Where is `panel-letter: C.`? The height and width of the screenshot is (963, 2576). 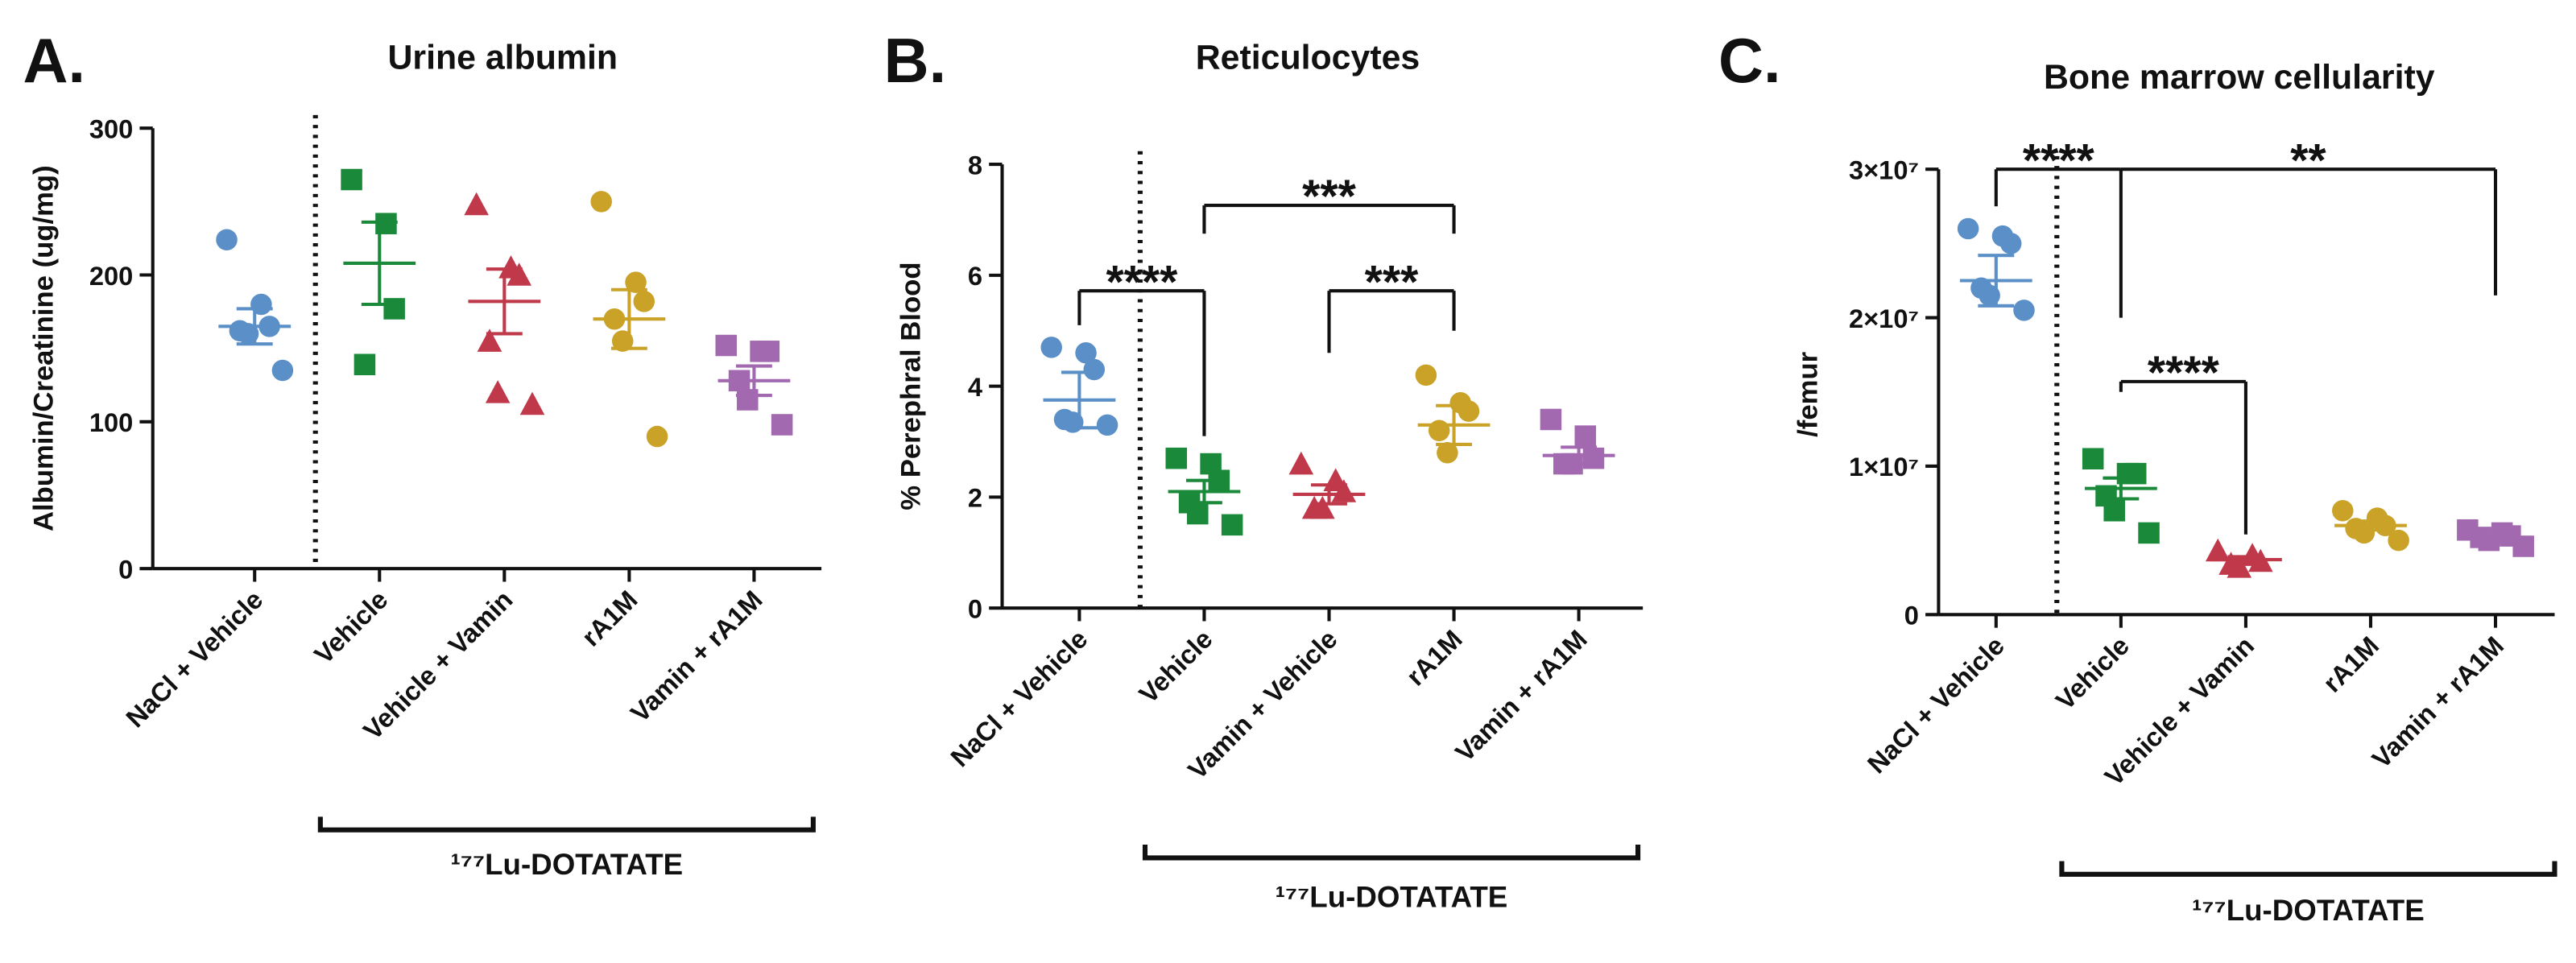 panel-letter: C. is located at coordinates (1750, 61).